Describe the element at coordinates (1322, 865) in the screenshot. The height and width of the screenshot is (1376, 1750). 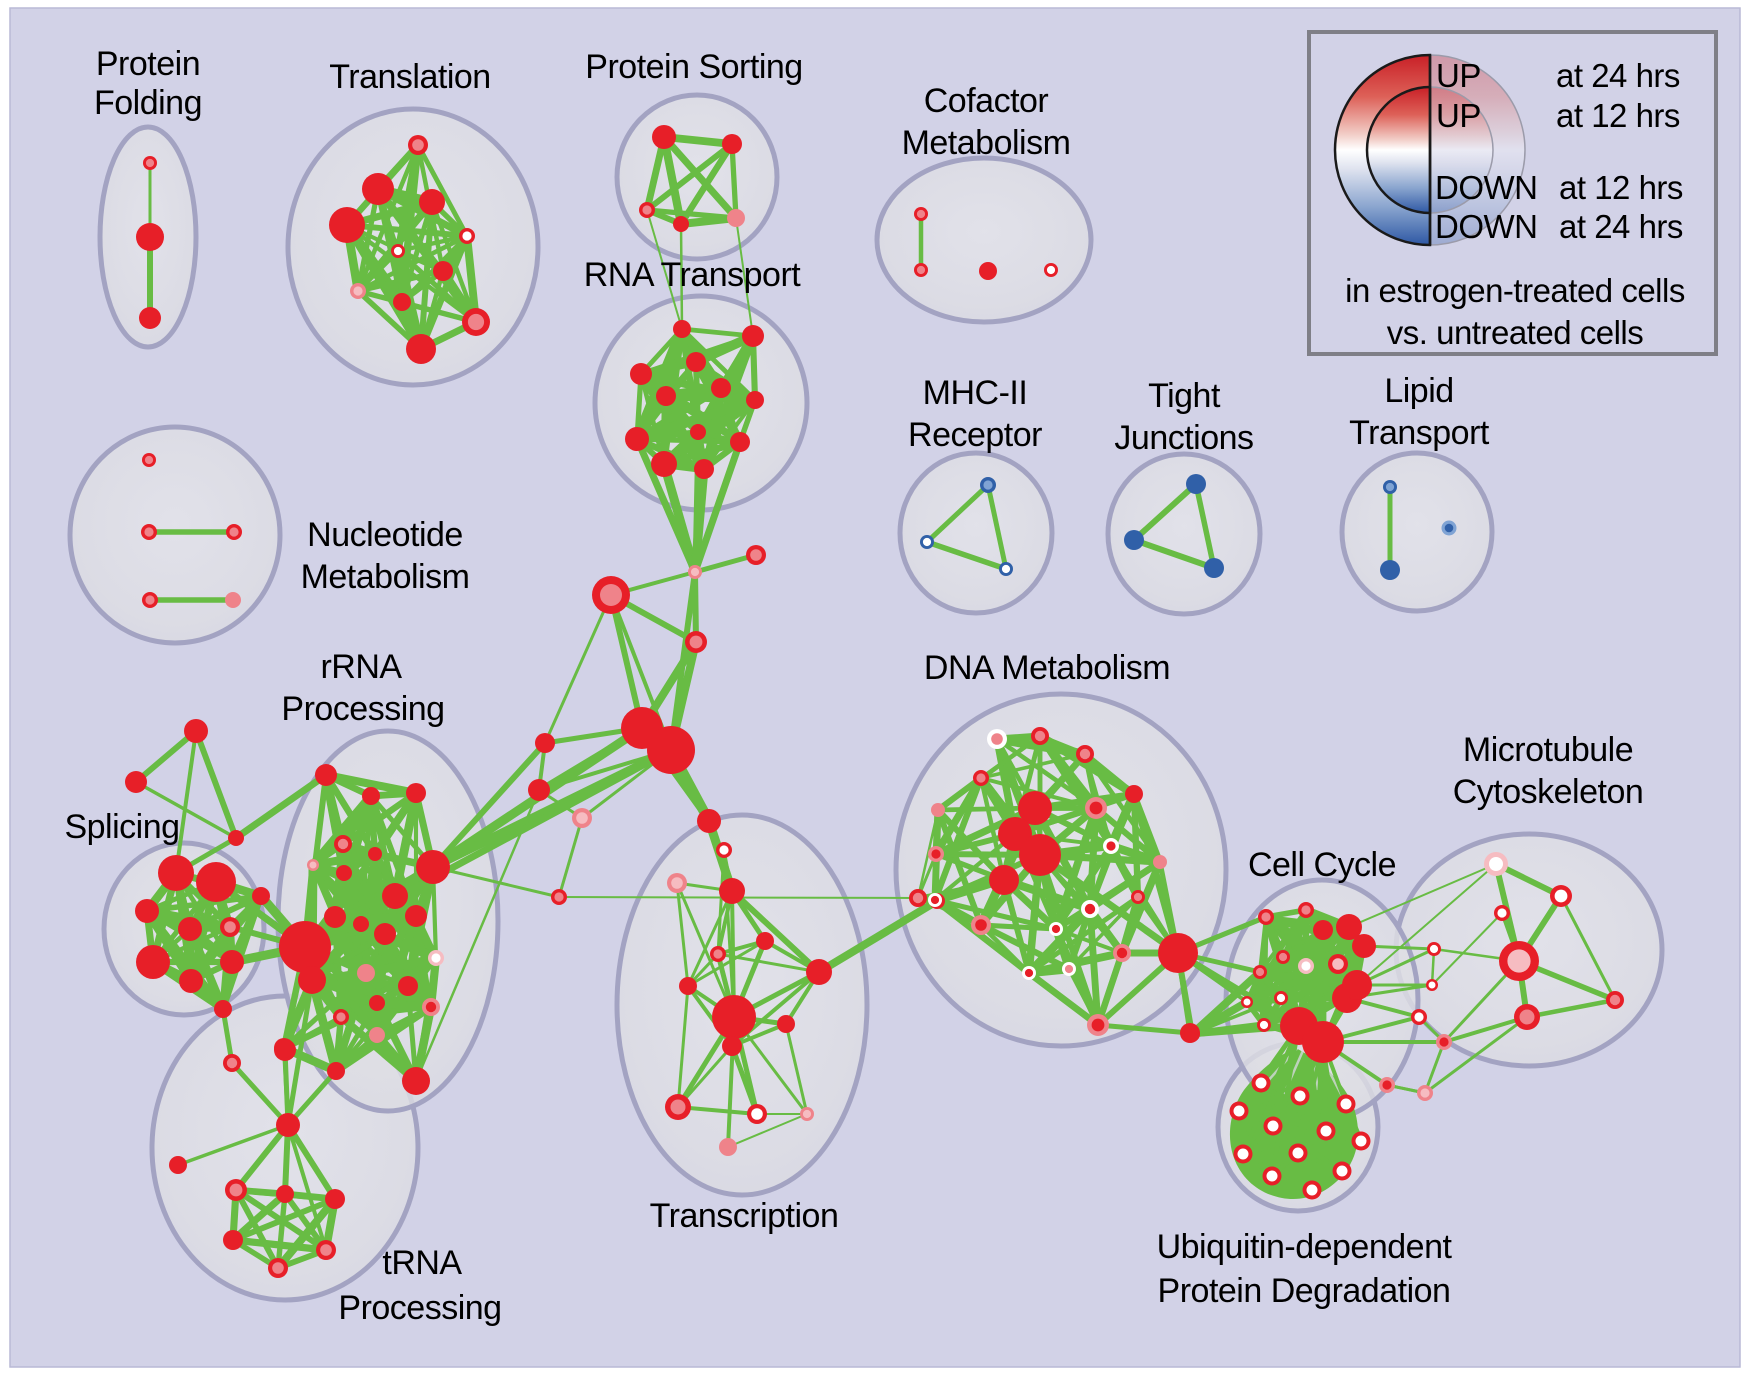
I see `svg-text: Cell Cycle` at that location.